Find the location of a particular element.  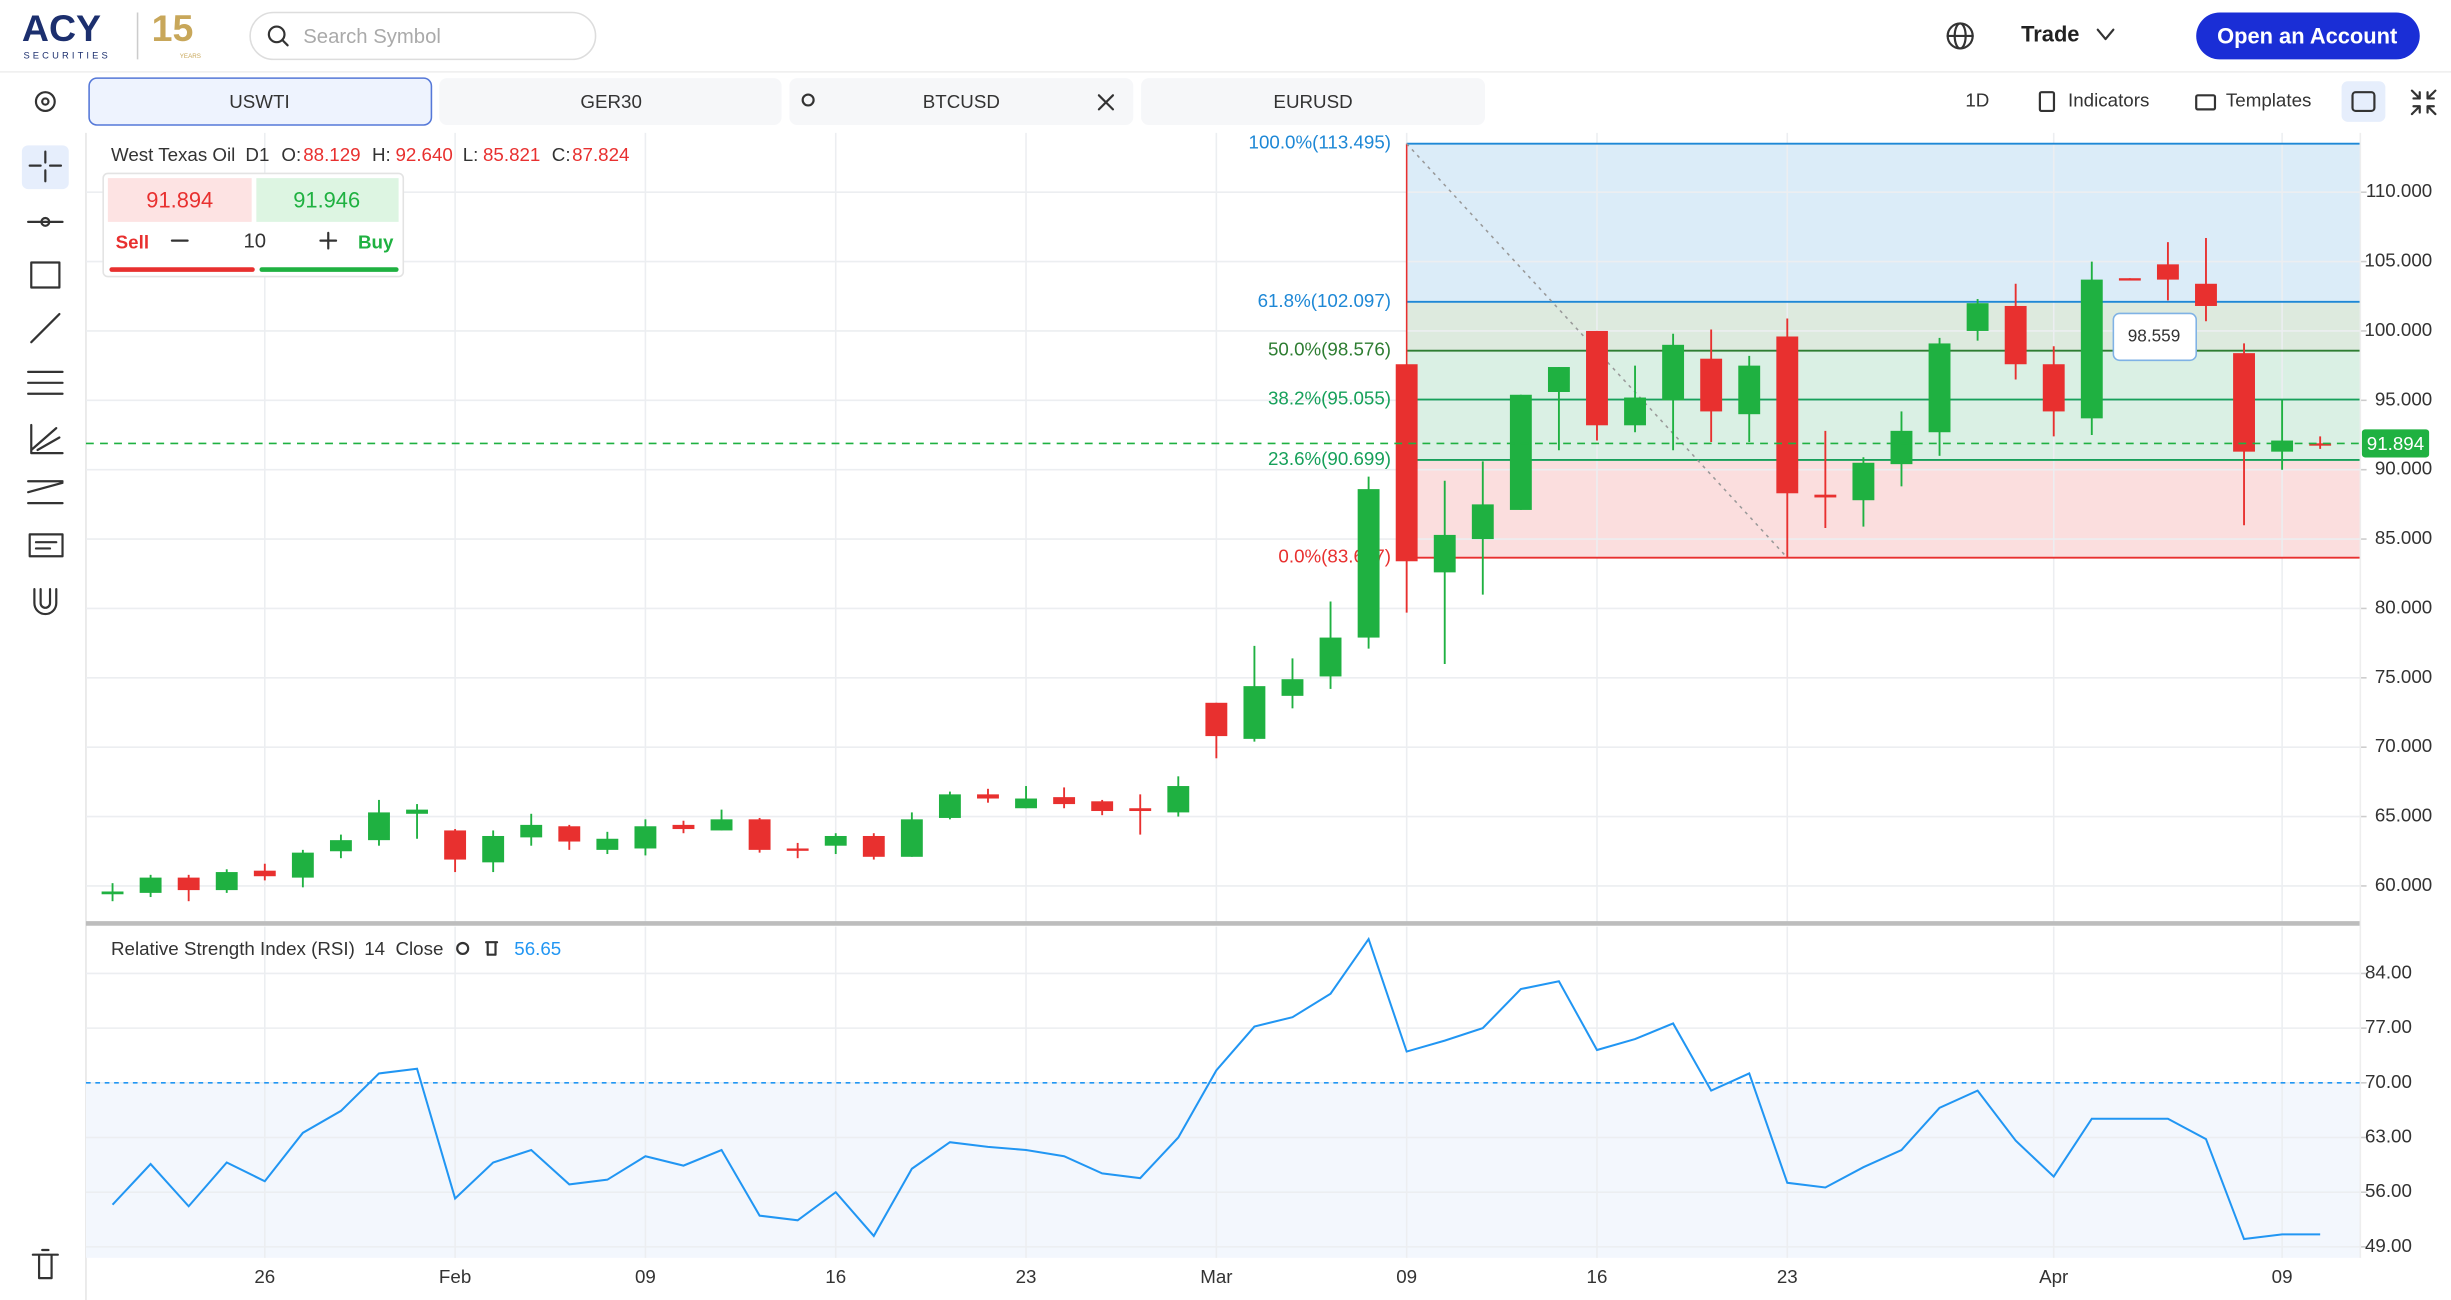

indicators: Indicators is located at coordinates (2108, 100).